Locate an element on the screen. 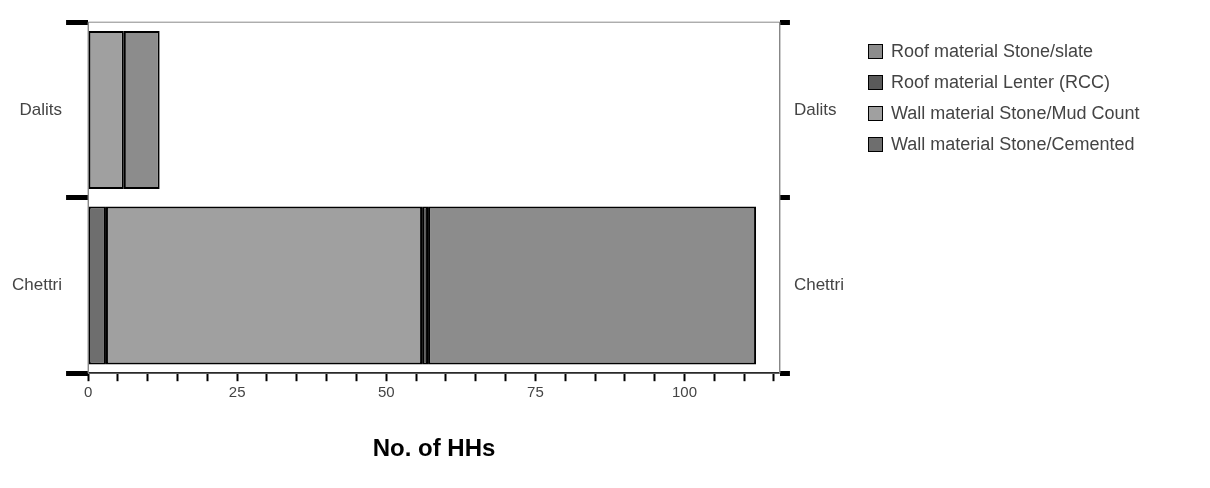 Image resolution: width=1210 pixels, height=488 pixels. x-tick-label: 0 is located at coordinates (88, 392).